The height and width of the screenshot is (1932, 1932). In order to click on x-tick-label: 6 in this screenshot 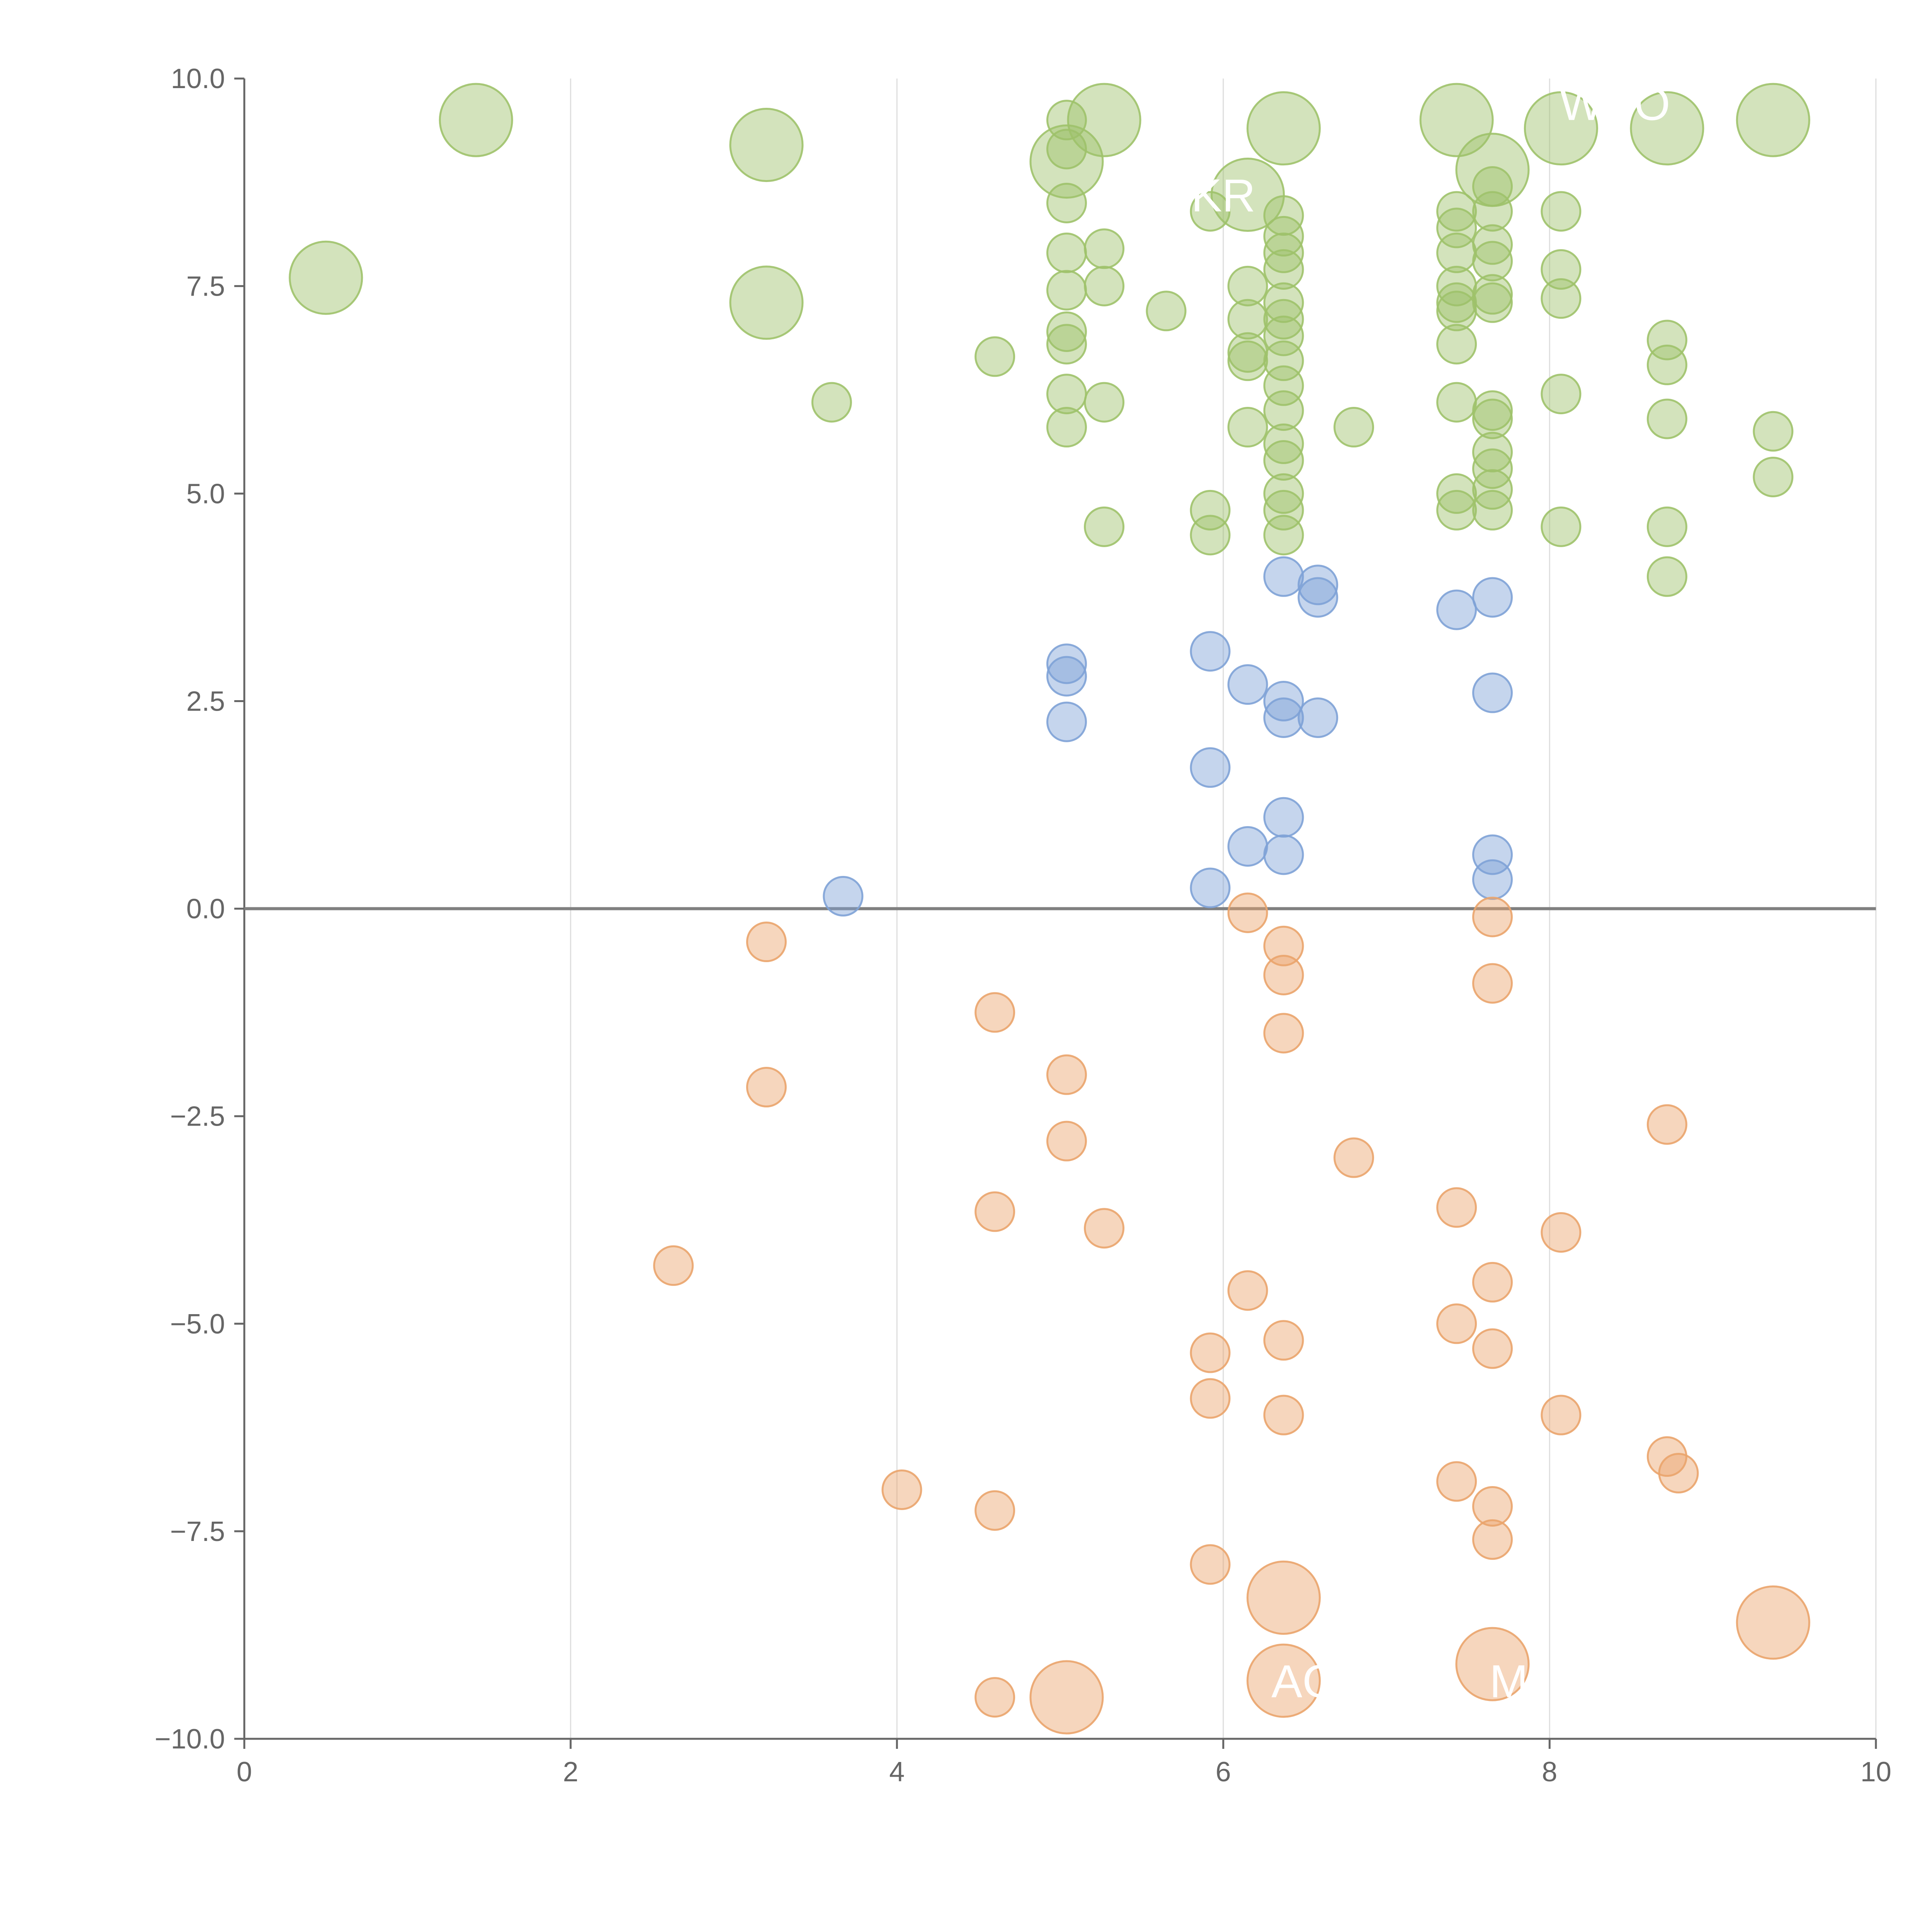, I will do `click(1223, 1772)`.